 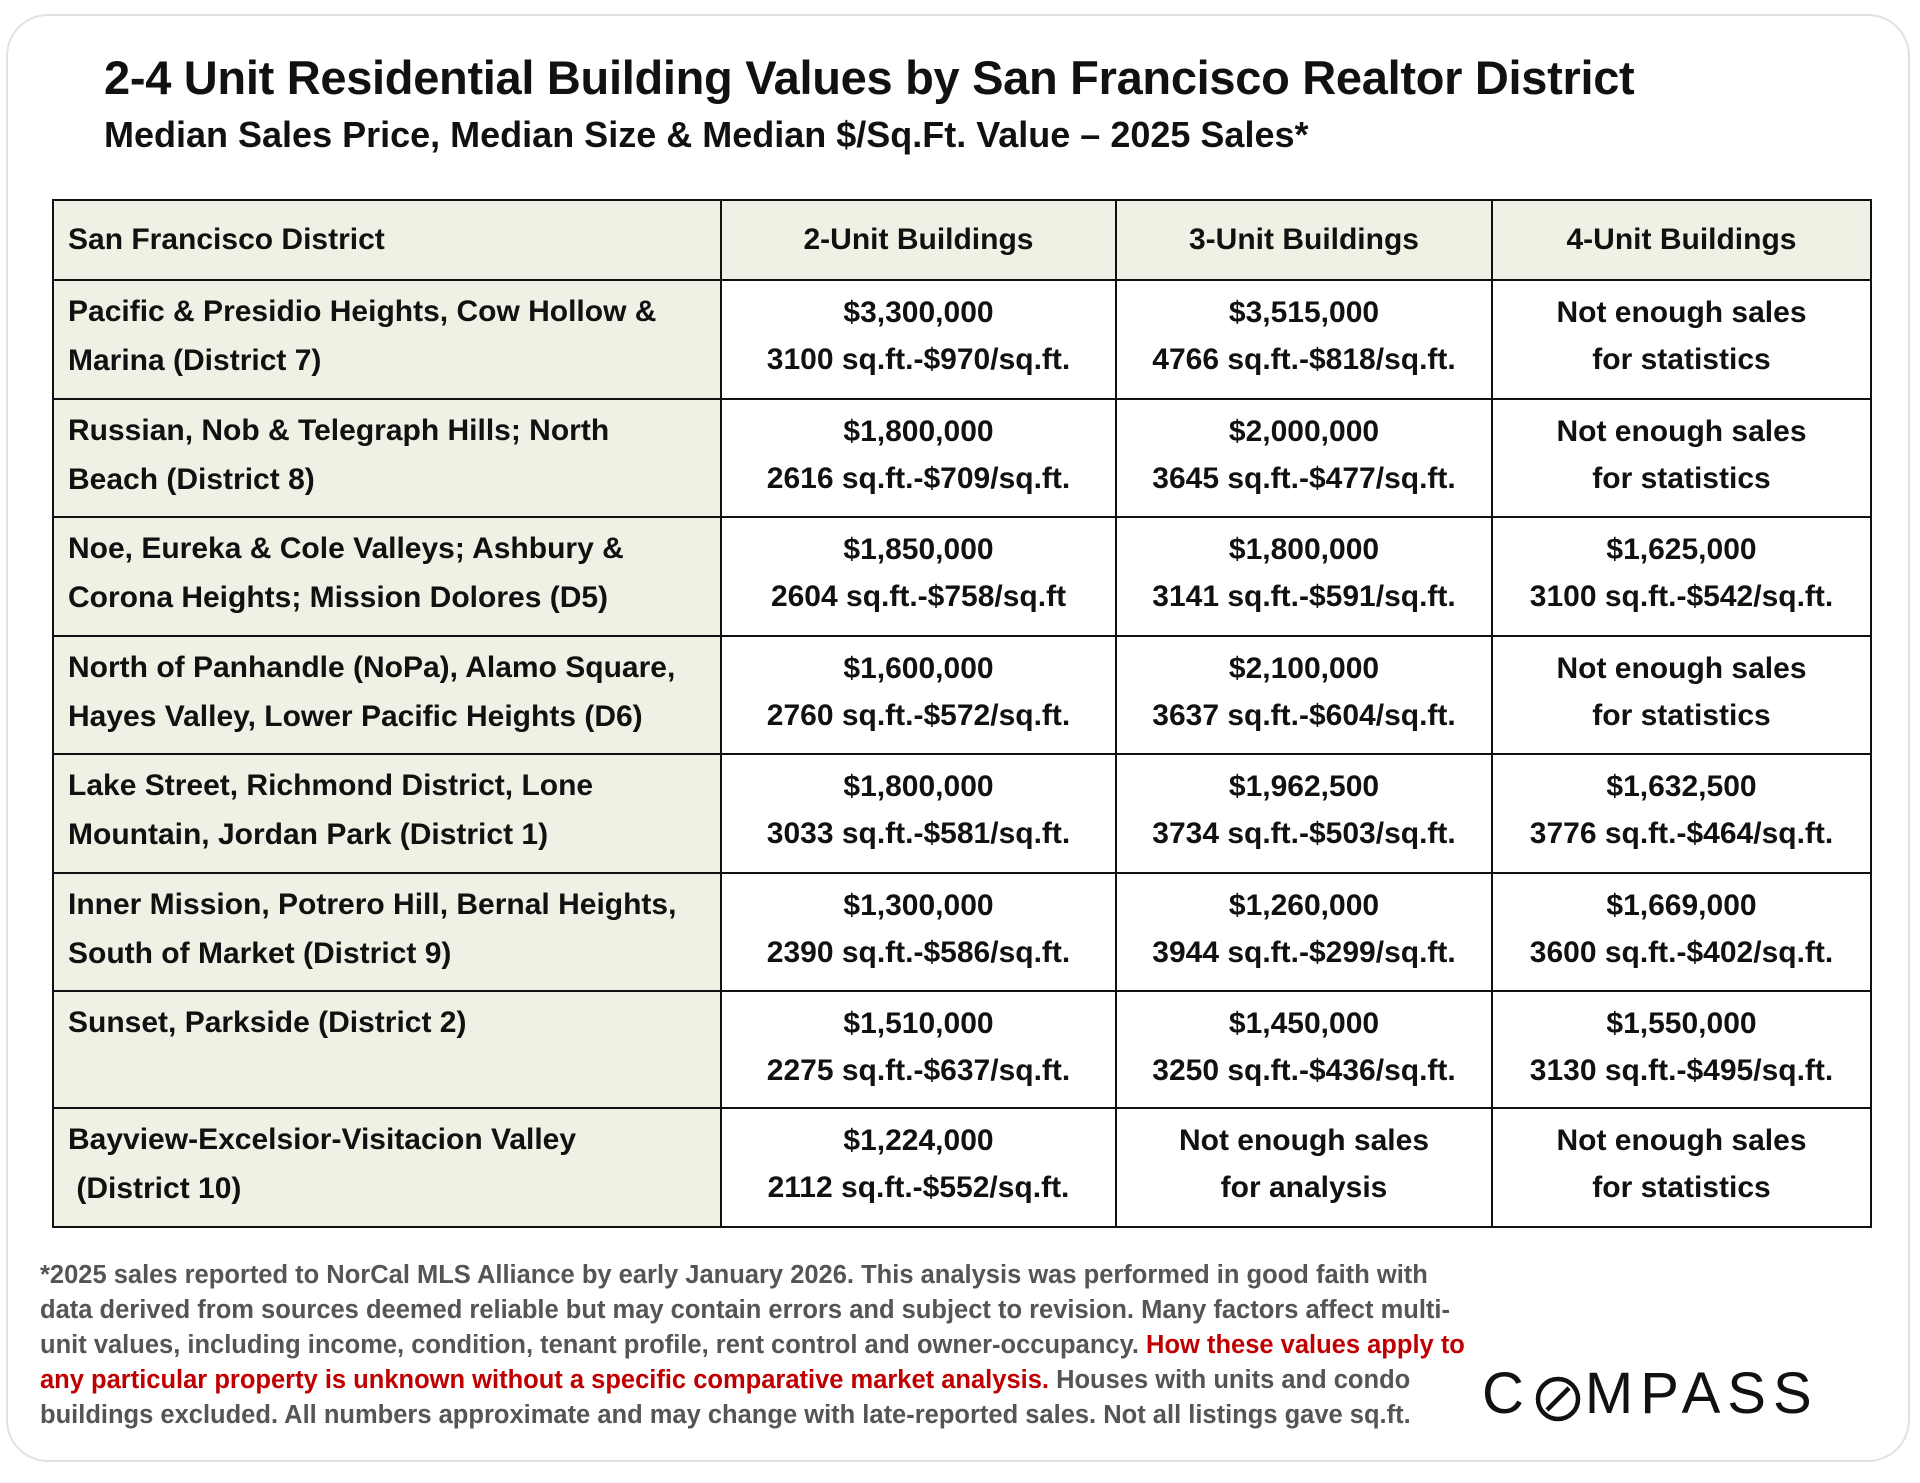 What do you see at coordinates (1681, 952) in the screenshot?
I see `value-line-detail: 3600 sq.ft.-$402/sq.ft.` at bounding box center [1681, 952].